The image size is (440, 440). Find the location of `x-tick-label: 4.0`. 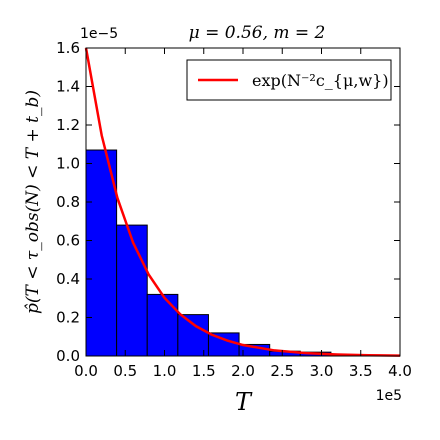

x-tick-label: 4.0 is located at coordinates (400, 371).